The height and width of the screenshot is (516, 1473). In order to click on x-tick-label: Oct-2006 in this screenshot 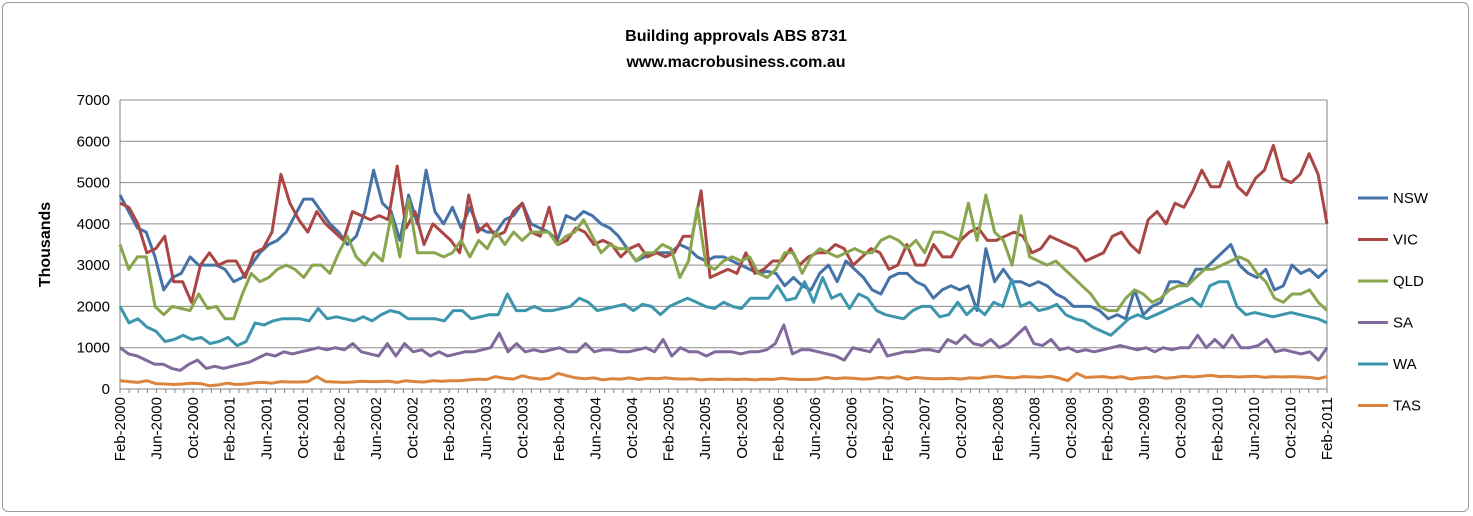, I will do `click(852, 428)`.